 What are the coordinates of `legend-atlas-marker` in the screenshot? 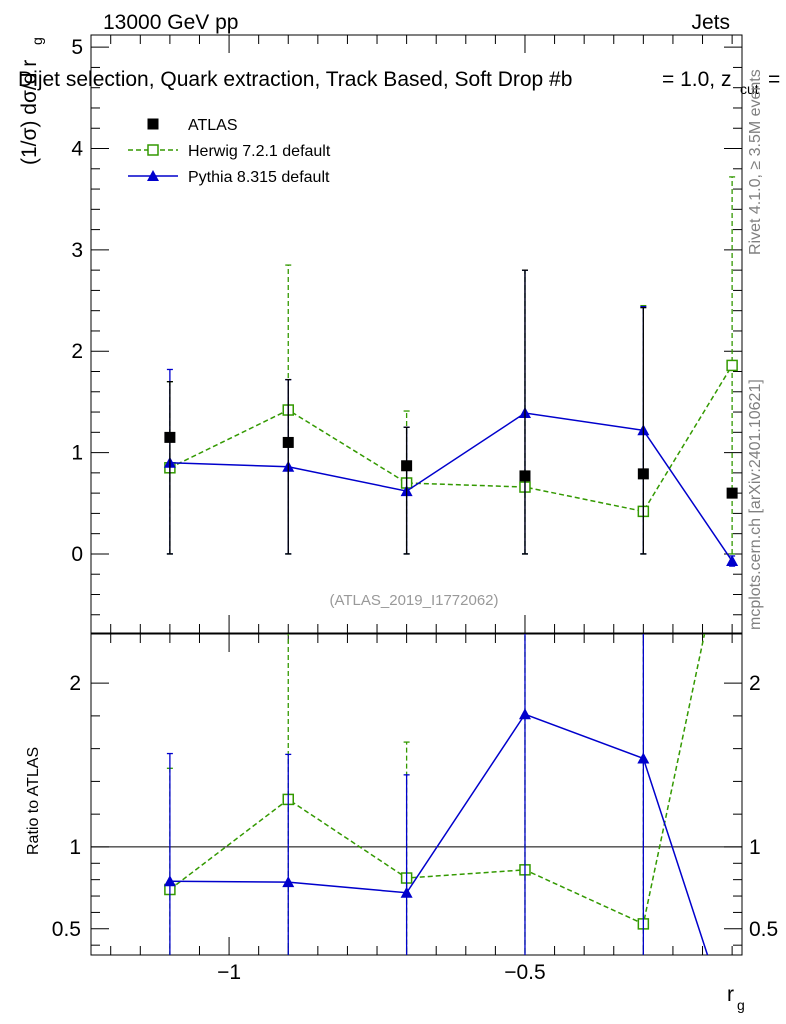 It's located at (153, 124).